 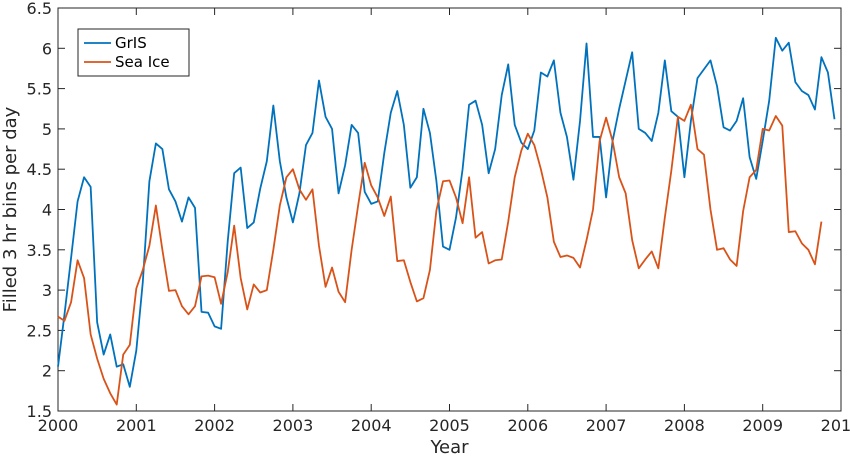 I want to click on y-tick-label: 5.5, so click(x=39, y=89).